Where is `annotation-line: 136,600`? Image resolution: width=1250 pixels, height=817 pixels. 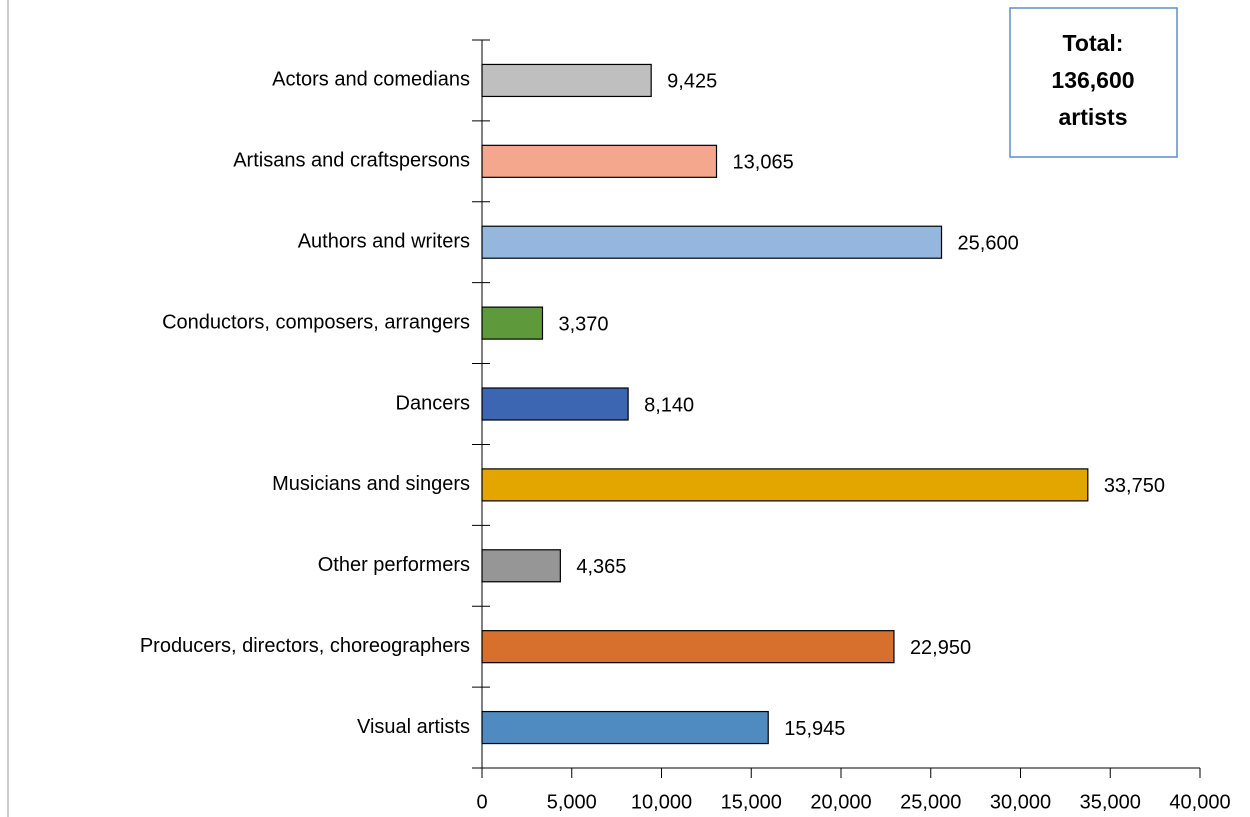
annotation-line: 136,600 is located at coordinates (1092, 80).